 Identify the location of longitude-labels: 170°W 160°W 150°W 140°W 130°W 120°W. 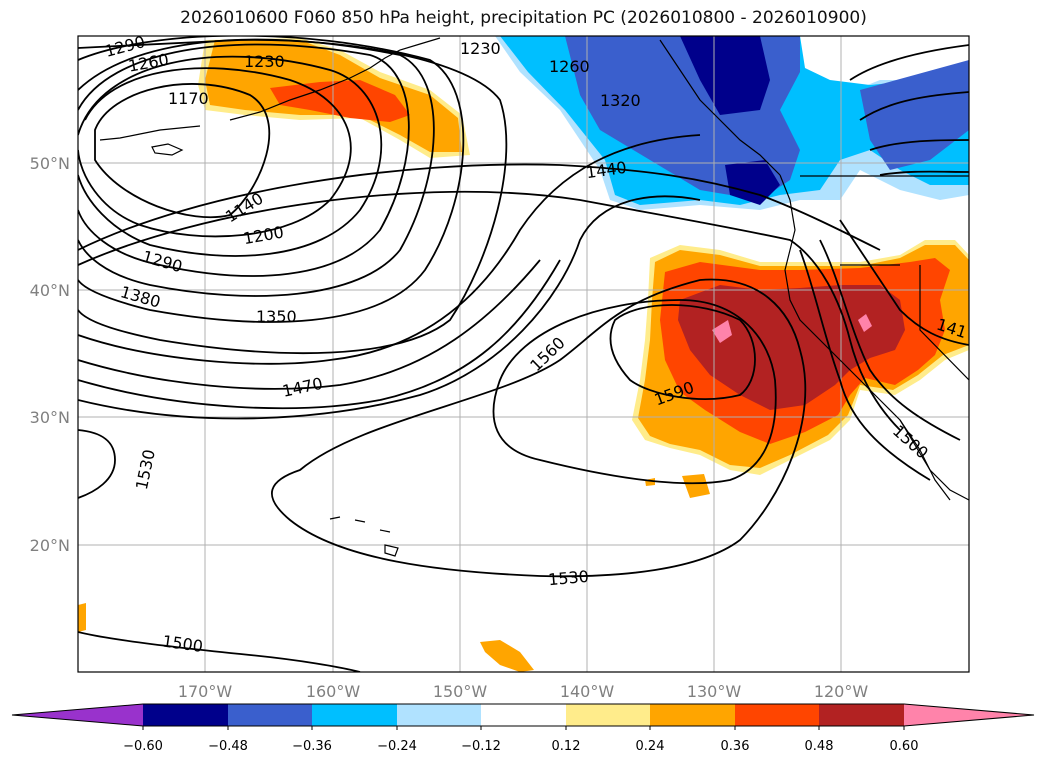
(523, 691).